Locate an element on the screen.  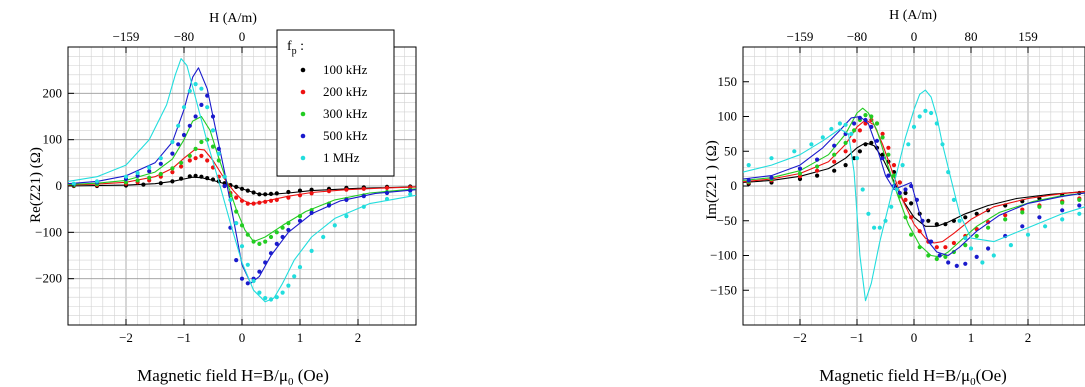
legend-entry: 200 kHz is located at coordinates (345, 91).